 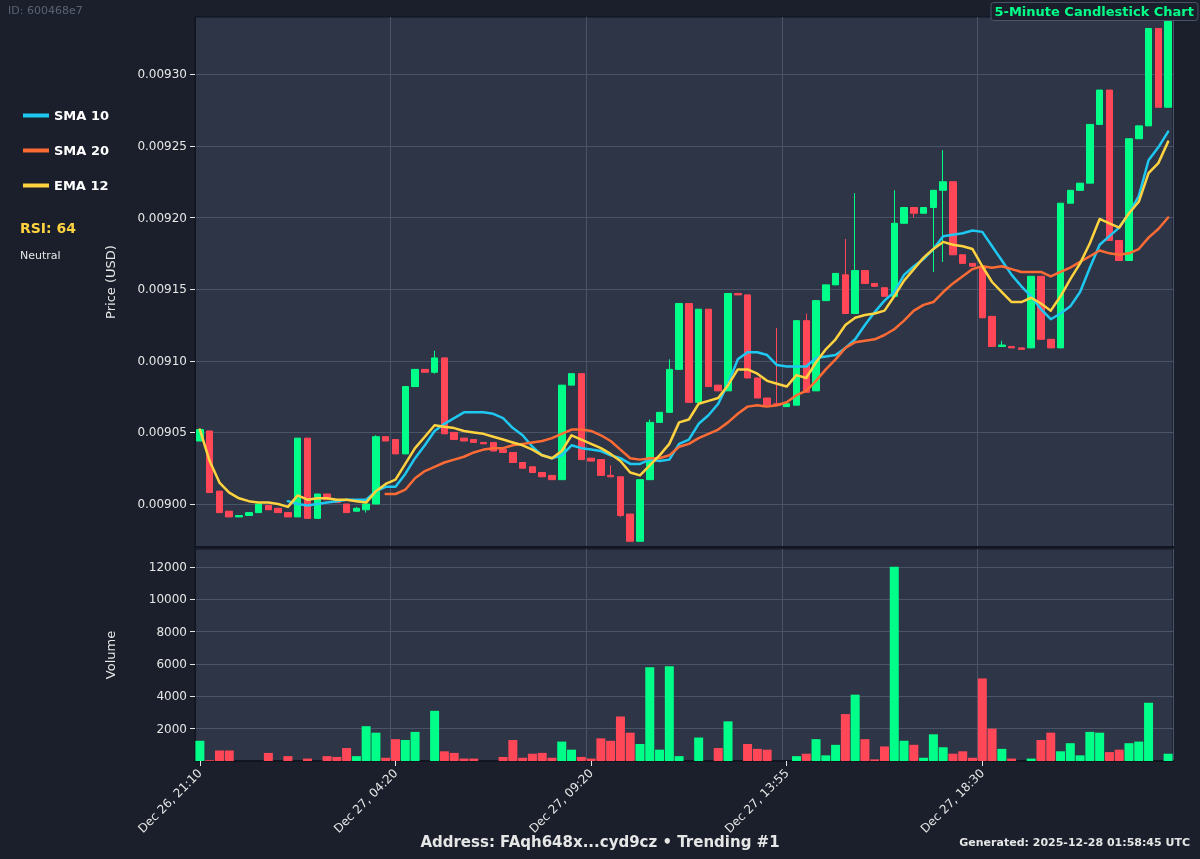 I want to click on y-tick-label: 0.00915, so click(x=162, y=289).